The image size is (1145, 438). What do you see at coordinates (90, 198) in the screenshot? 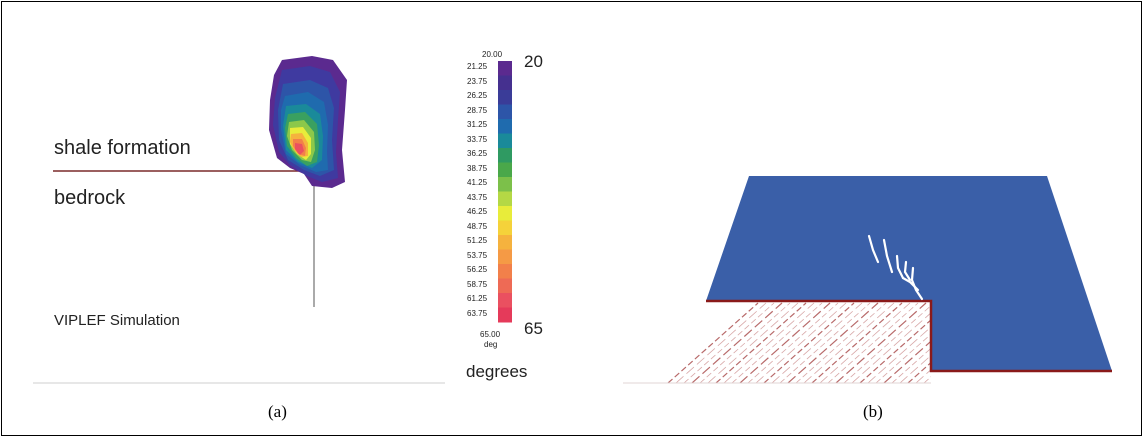
I see `bedrock-label: bedrock` at bounding box center [90, 198].